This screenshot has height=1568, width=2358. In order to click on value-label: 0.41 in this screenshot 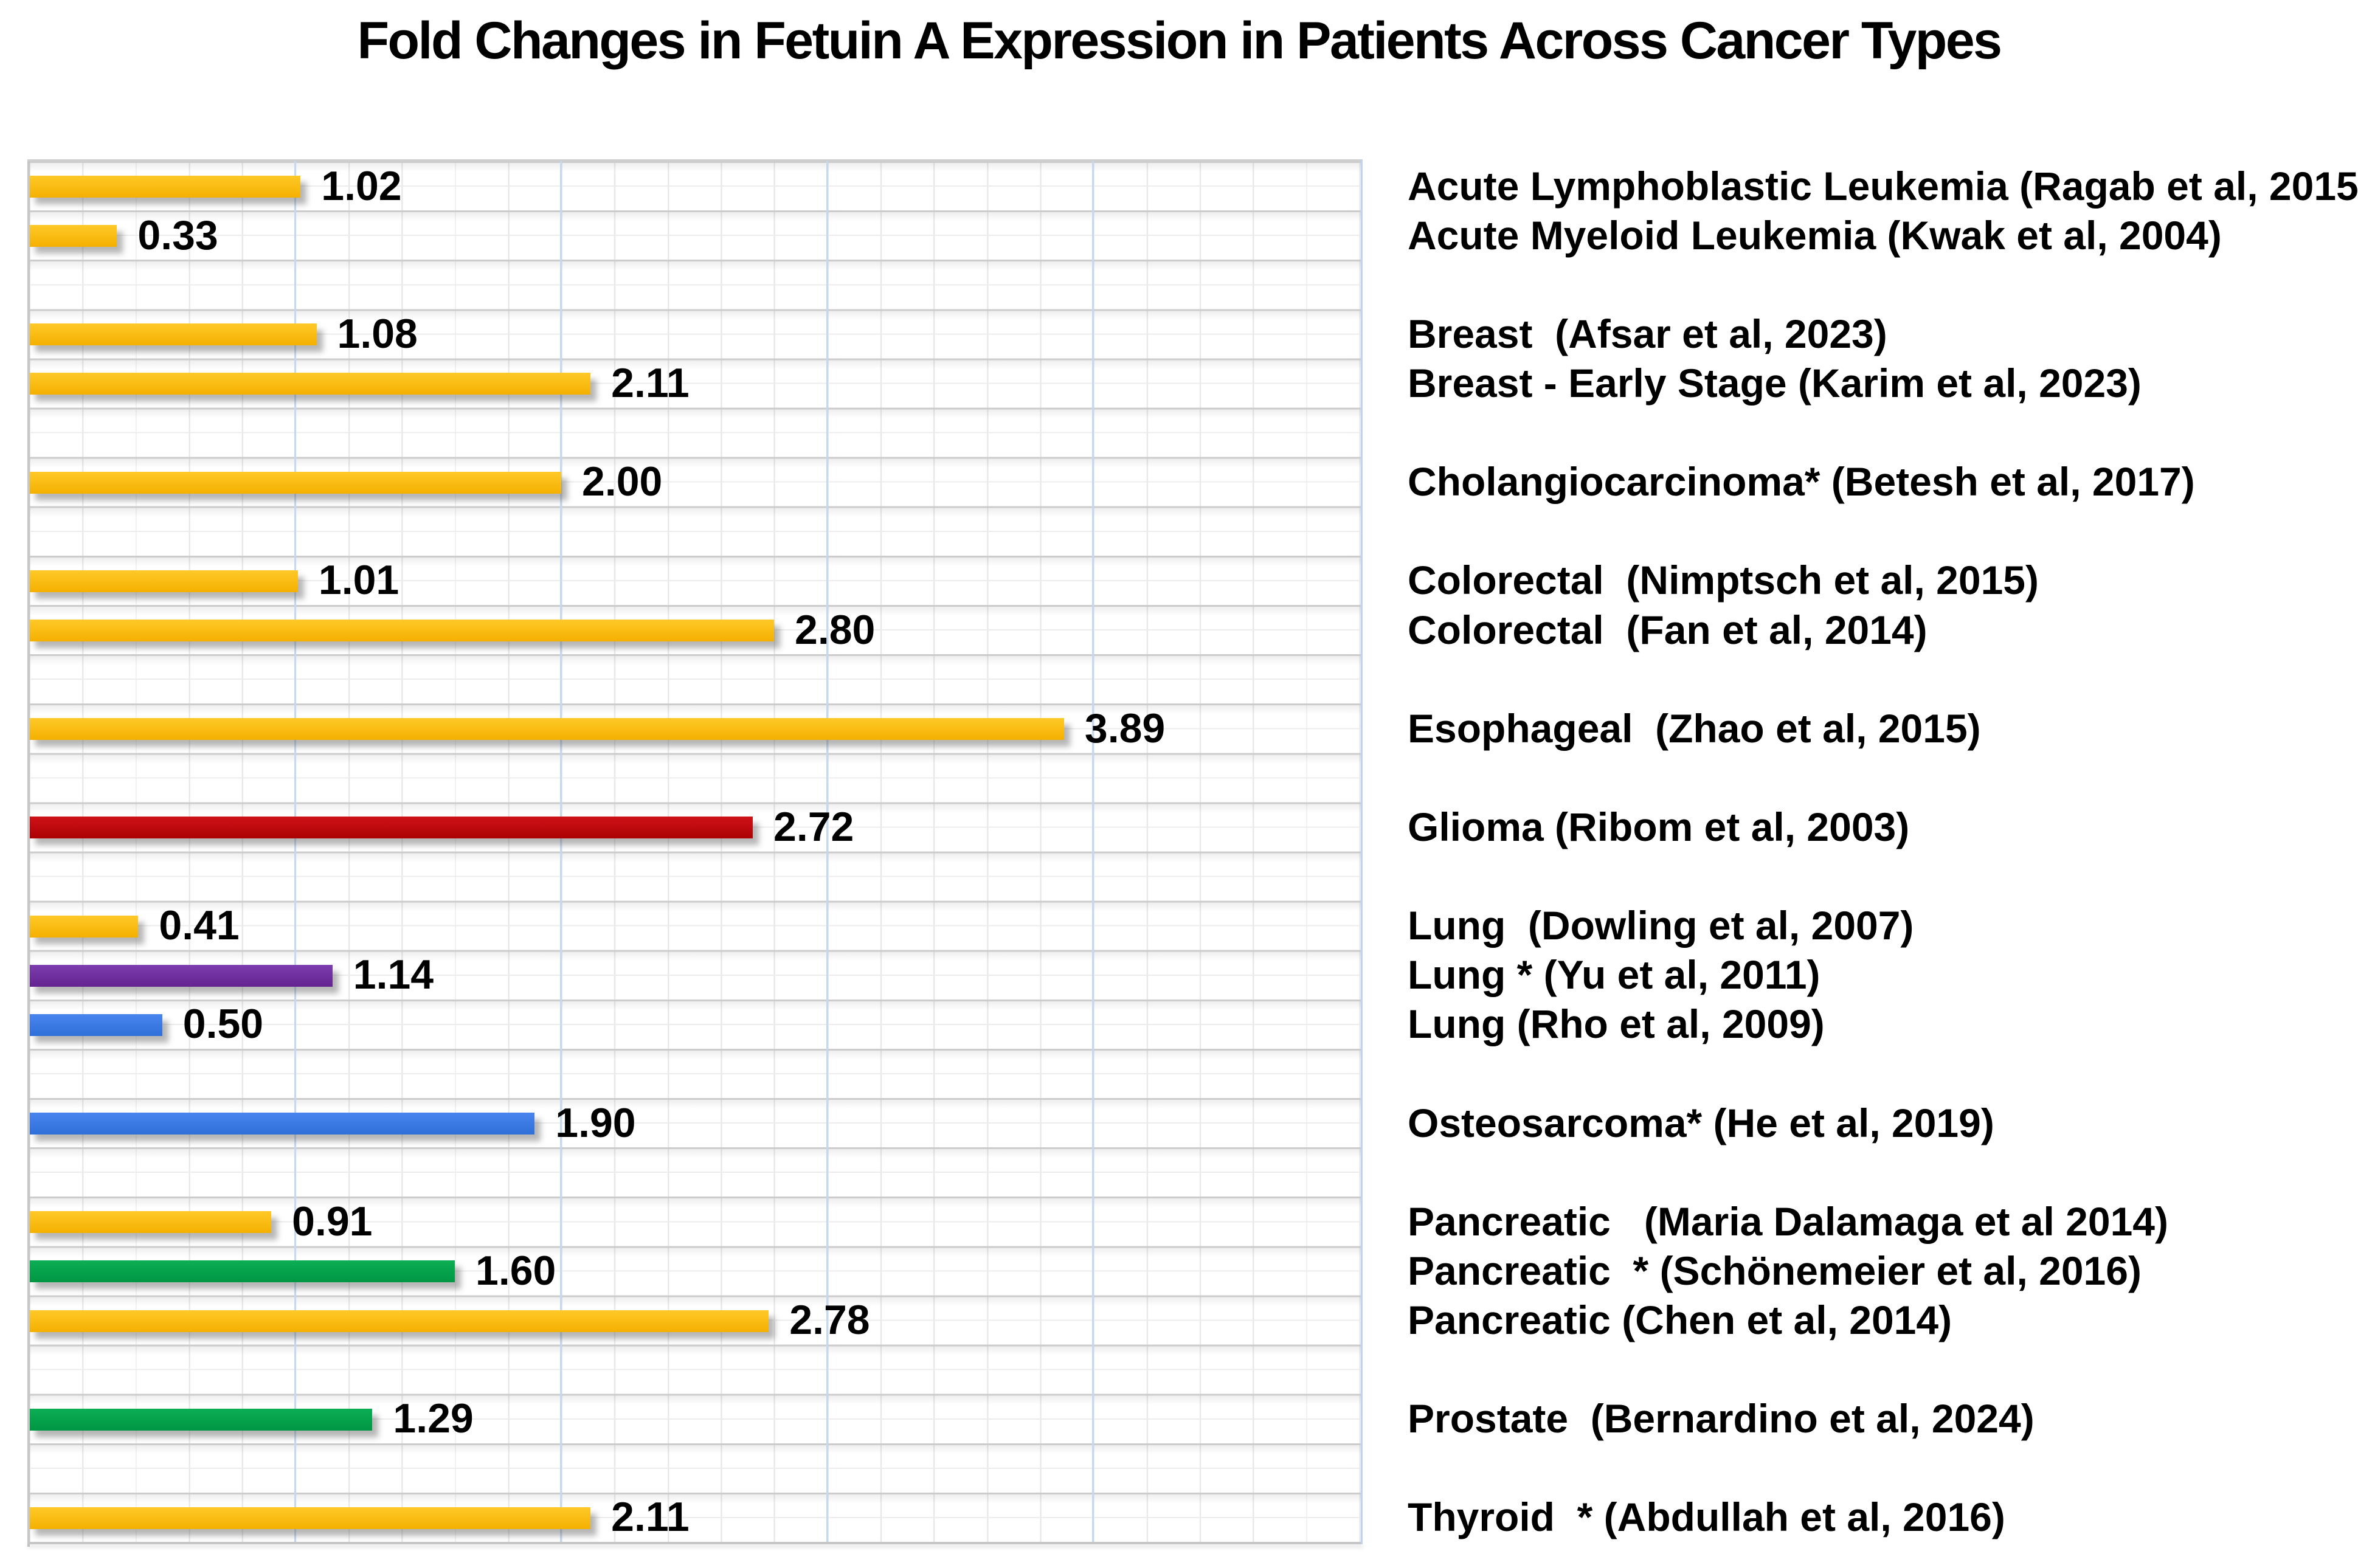, I will do `click(199, 925)`.